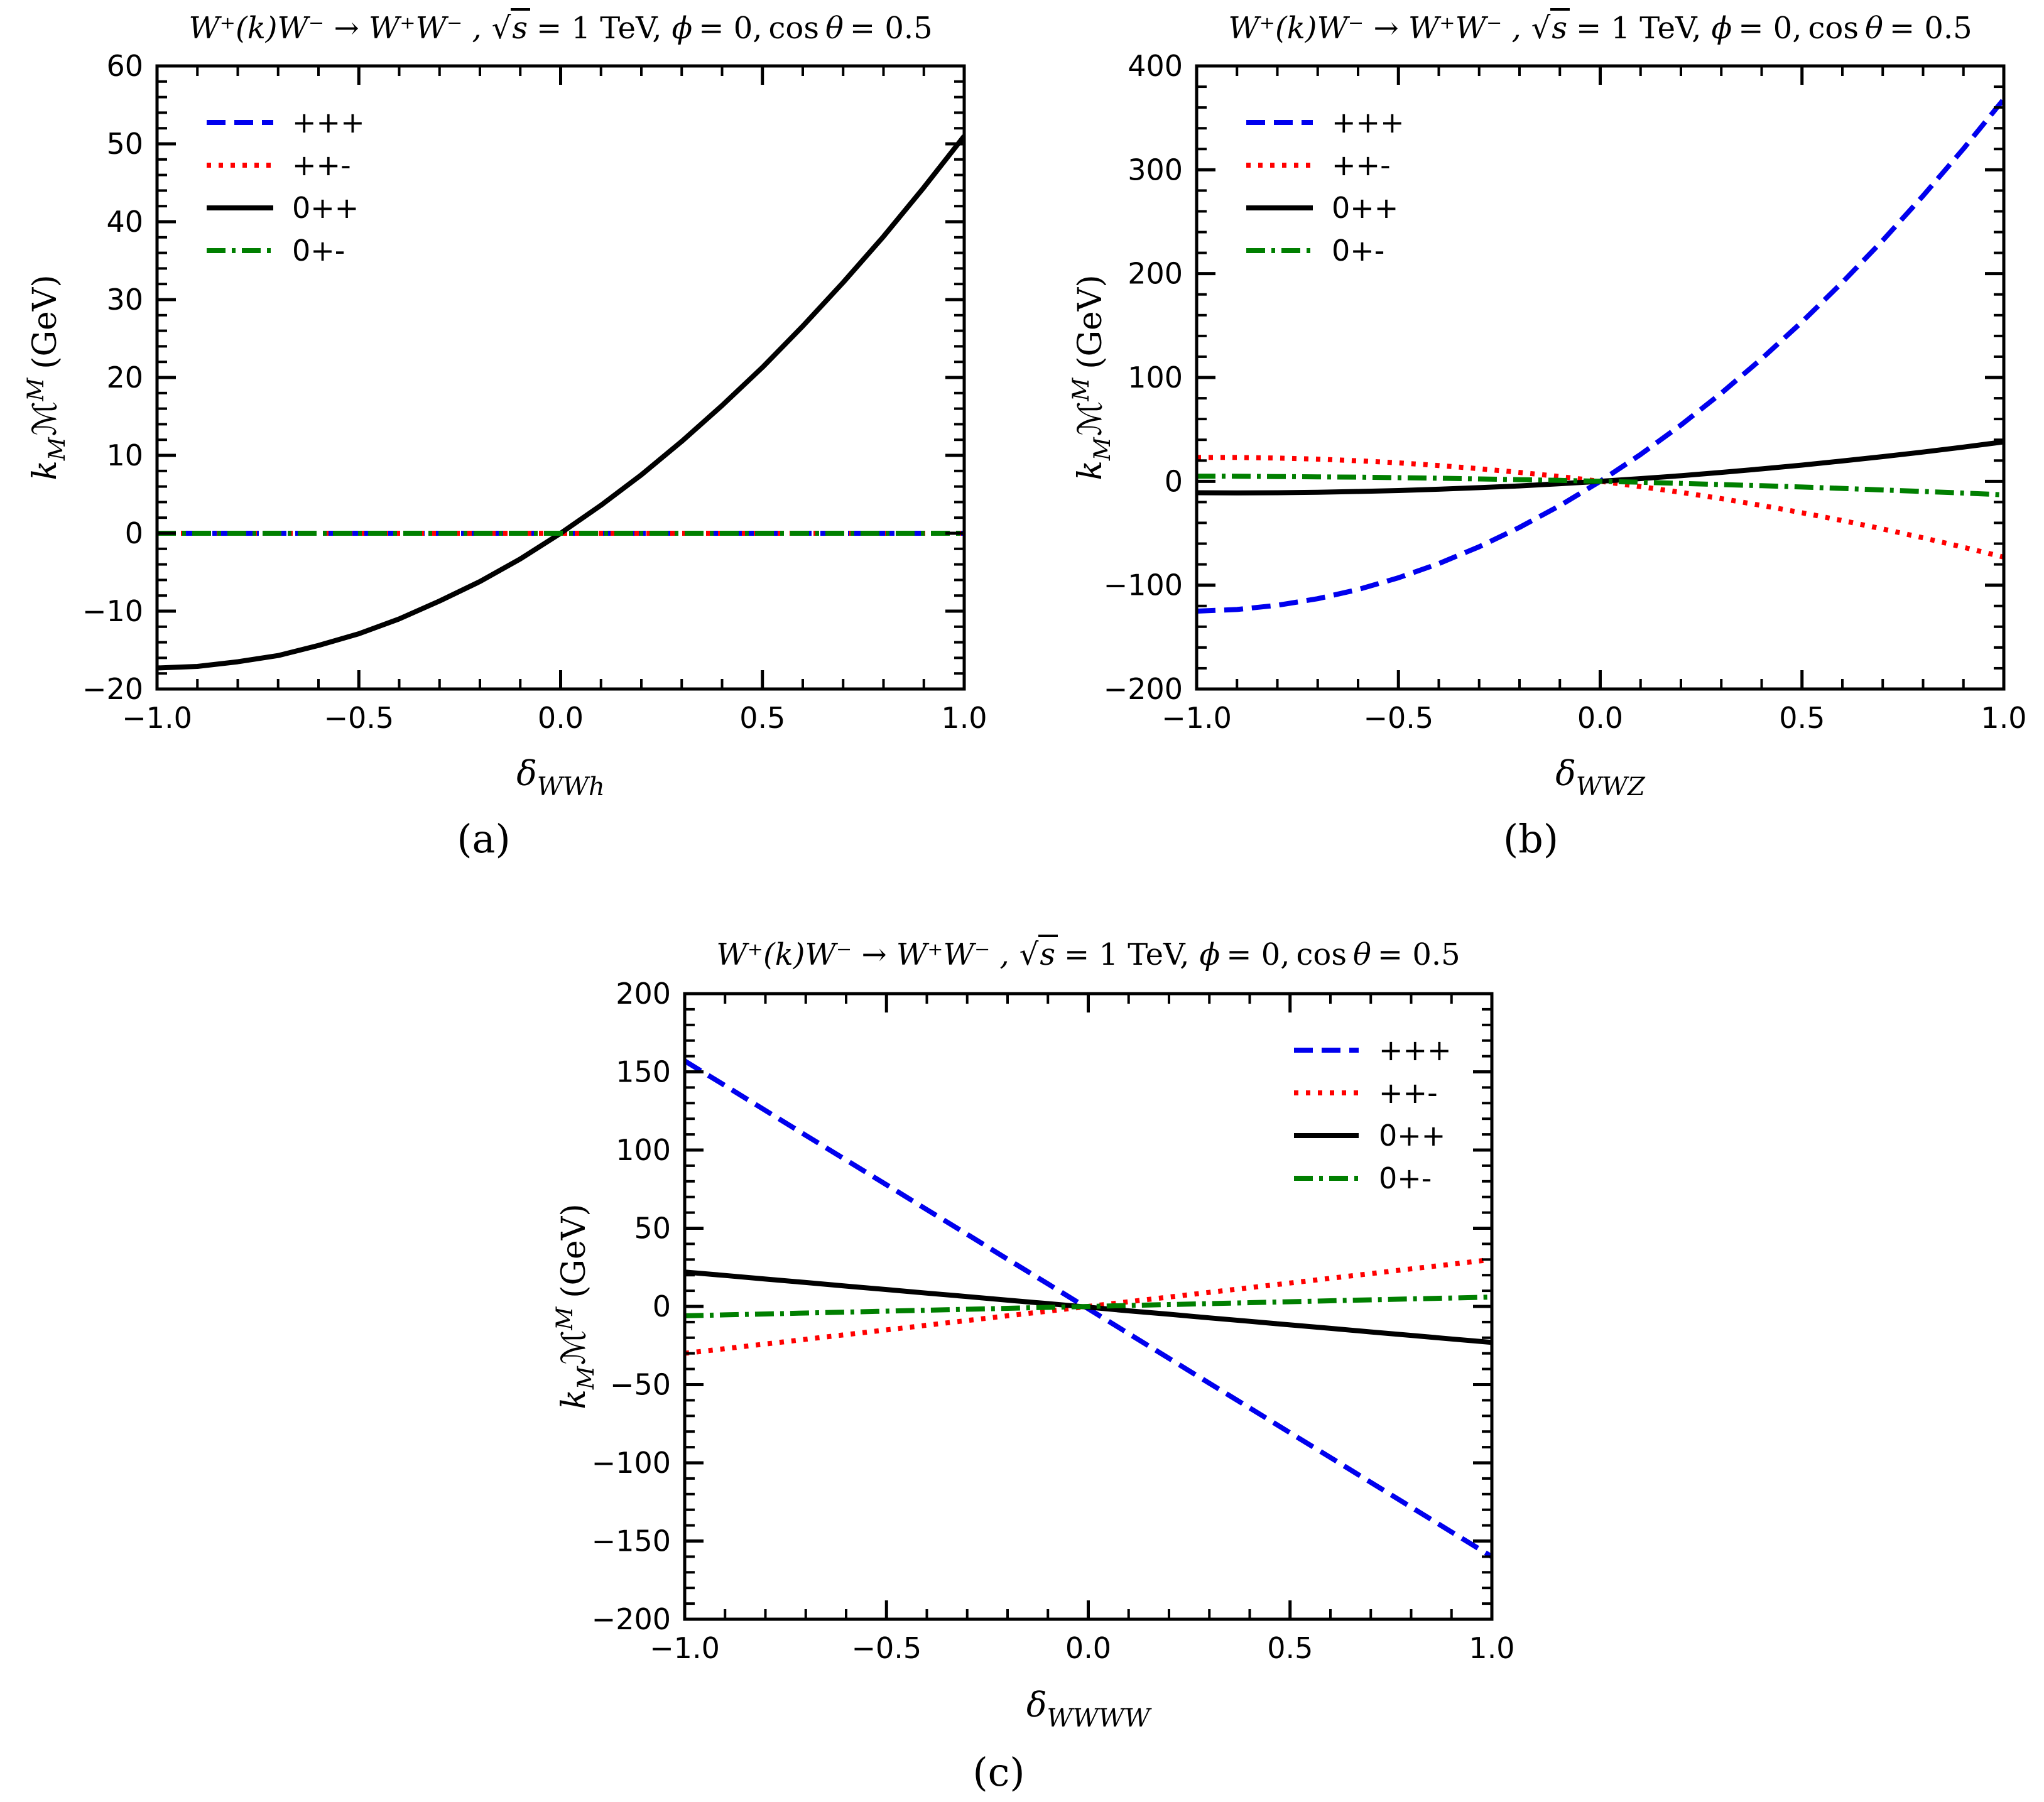 The height and width of the screenshot is (1802, 2044). I want to click on y-tick-label: −100, so click(631, 1463).